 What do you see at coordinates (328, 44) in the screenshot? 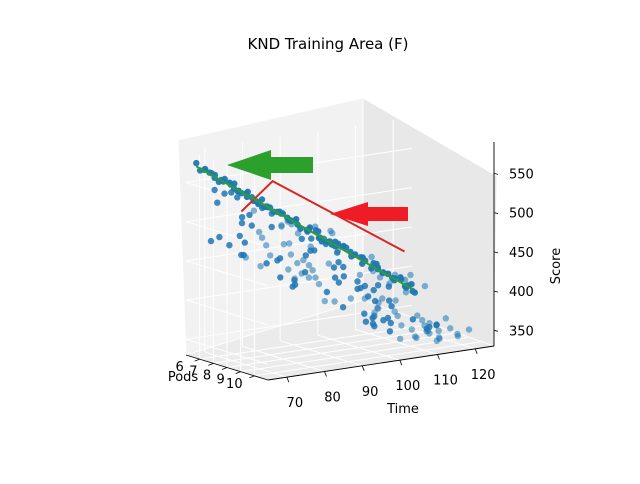
I see `chart-title: KND Training Area (F)` at bounding box center [328, 44].